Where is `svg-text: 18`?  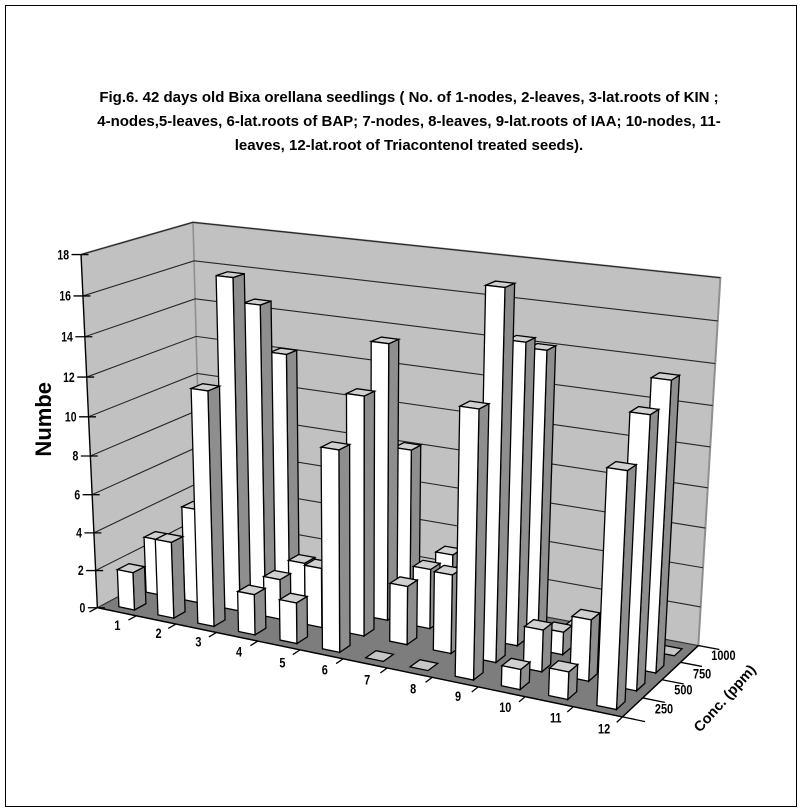 svg-text: 18 is located at coordinates (63, 255).